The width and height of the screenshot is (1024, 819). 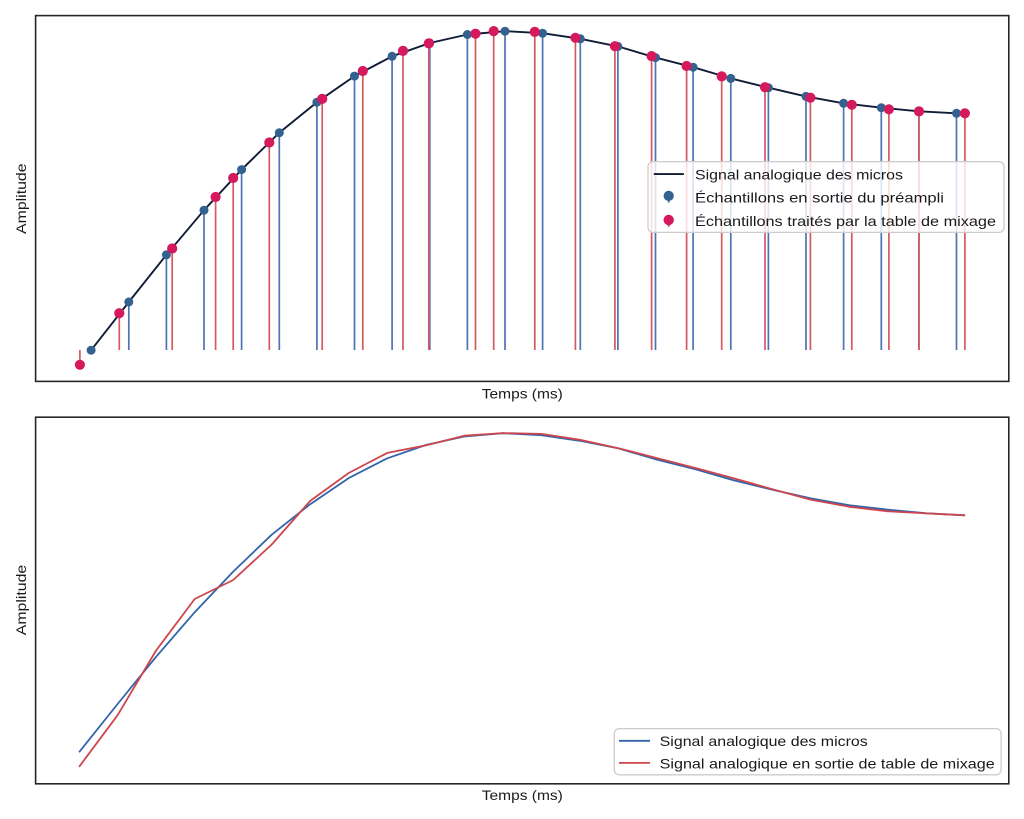 What do you see at coordinates (819, 198) in the screenshot?
I see `svg-text:Échantillons en sortie du préa: Échantillons en sortie du préampli` at bounding box center [819, 198].